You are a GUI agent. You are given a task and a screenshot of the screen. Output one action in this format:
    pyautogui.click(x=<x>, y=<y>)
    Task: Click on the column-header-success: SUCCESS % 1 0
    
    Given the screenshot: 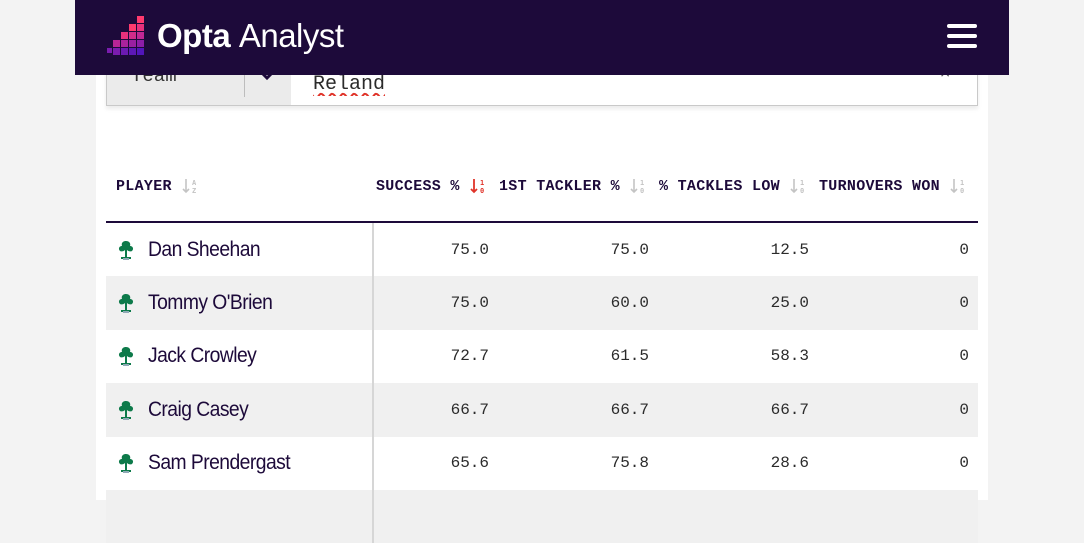 What is the action you would take?
    pyautogui.click(x=432, y=186)
    